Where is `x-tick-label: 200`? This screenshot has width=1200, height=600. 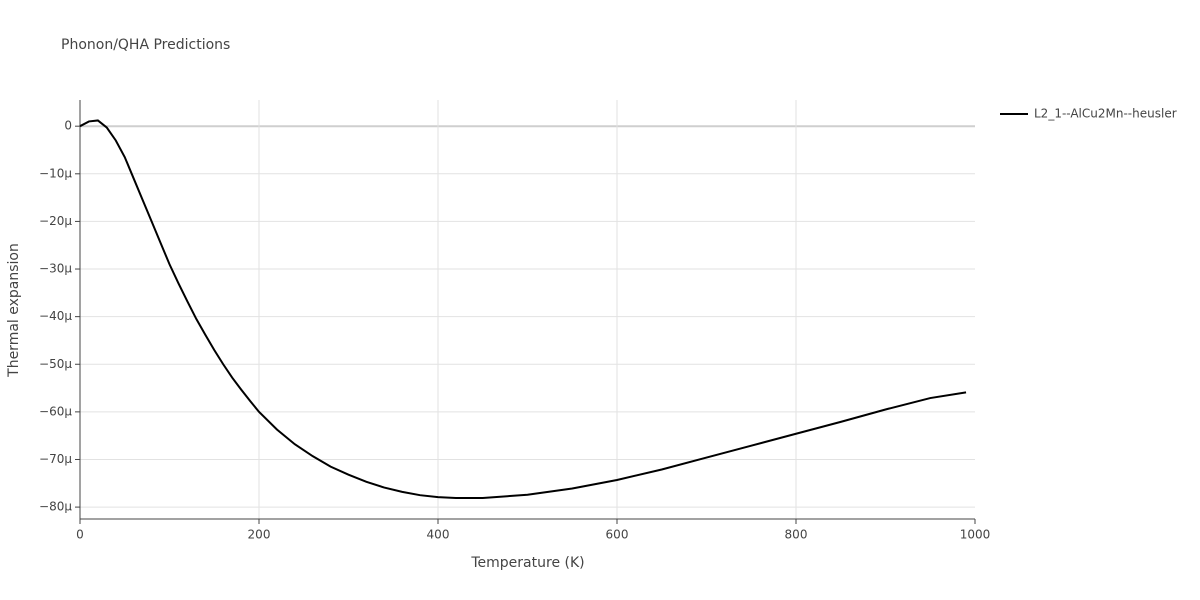
x-tick-label: 200 is located at coordinates (259, 535).